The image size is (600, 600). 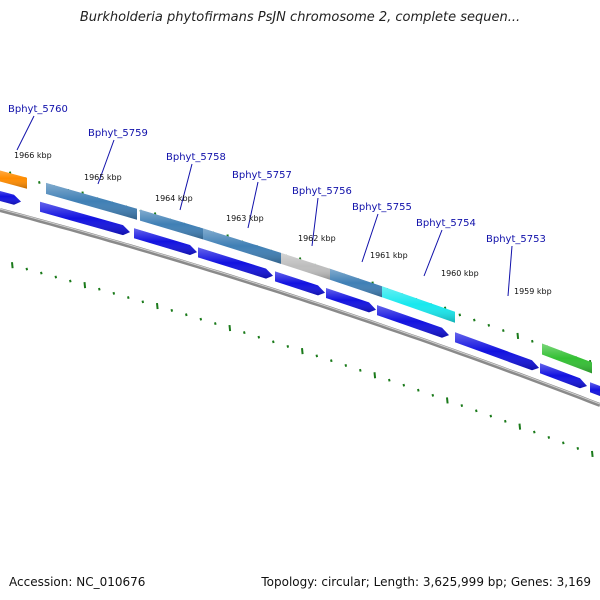 I want to click on kbp-tick-label: 1966 kbp, so click(x=33, y=155).